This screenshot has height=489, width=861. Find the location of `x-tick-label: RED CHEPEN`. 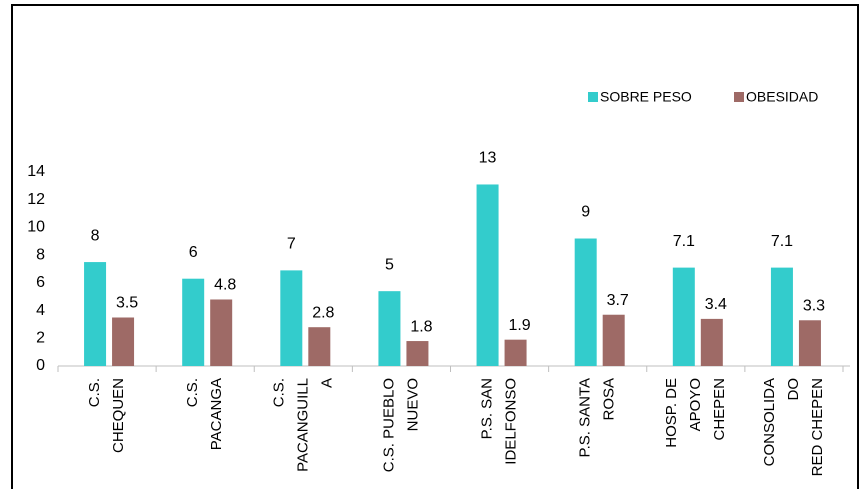

x-tick-label: RED CHEPEN is located at coordinates (817, 427).